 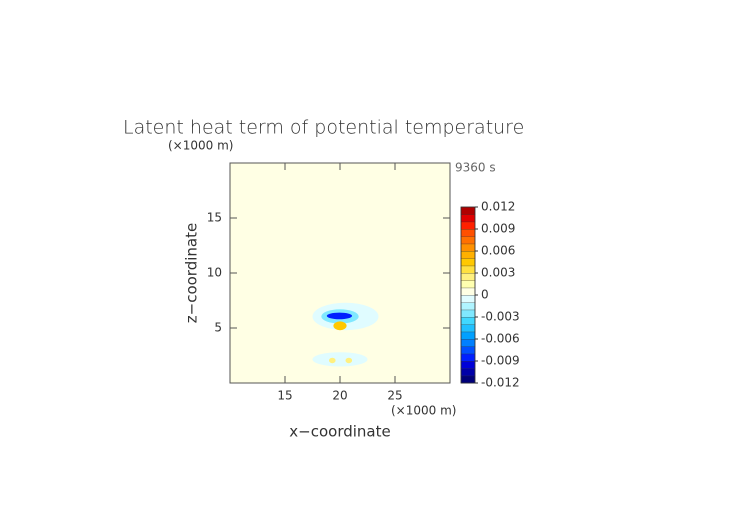 What do you see at coordinates (339, 396) in the screenshot?
I see `x-tick-label: 20` at bounding box center [339, 396].